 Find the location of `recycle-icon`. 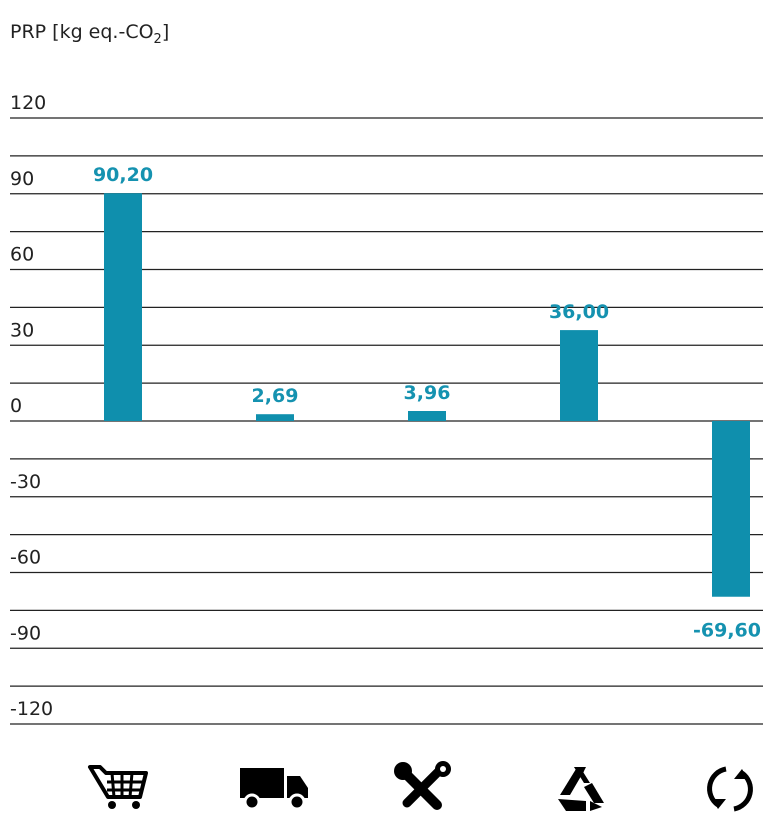

recycle-icon is located at coordinates (581, 789).